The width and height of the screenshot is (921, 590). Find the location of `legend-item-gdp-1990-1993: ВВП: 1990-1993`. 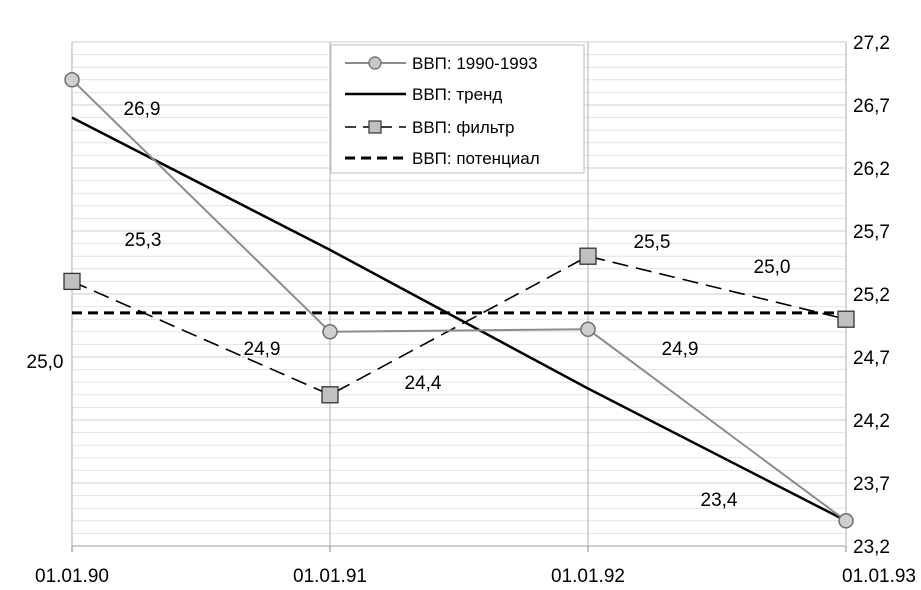

legend-item-gdp-1990-1993: ВВП: 1990-1993 is located at coordinates (441, 63).